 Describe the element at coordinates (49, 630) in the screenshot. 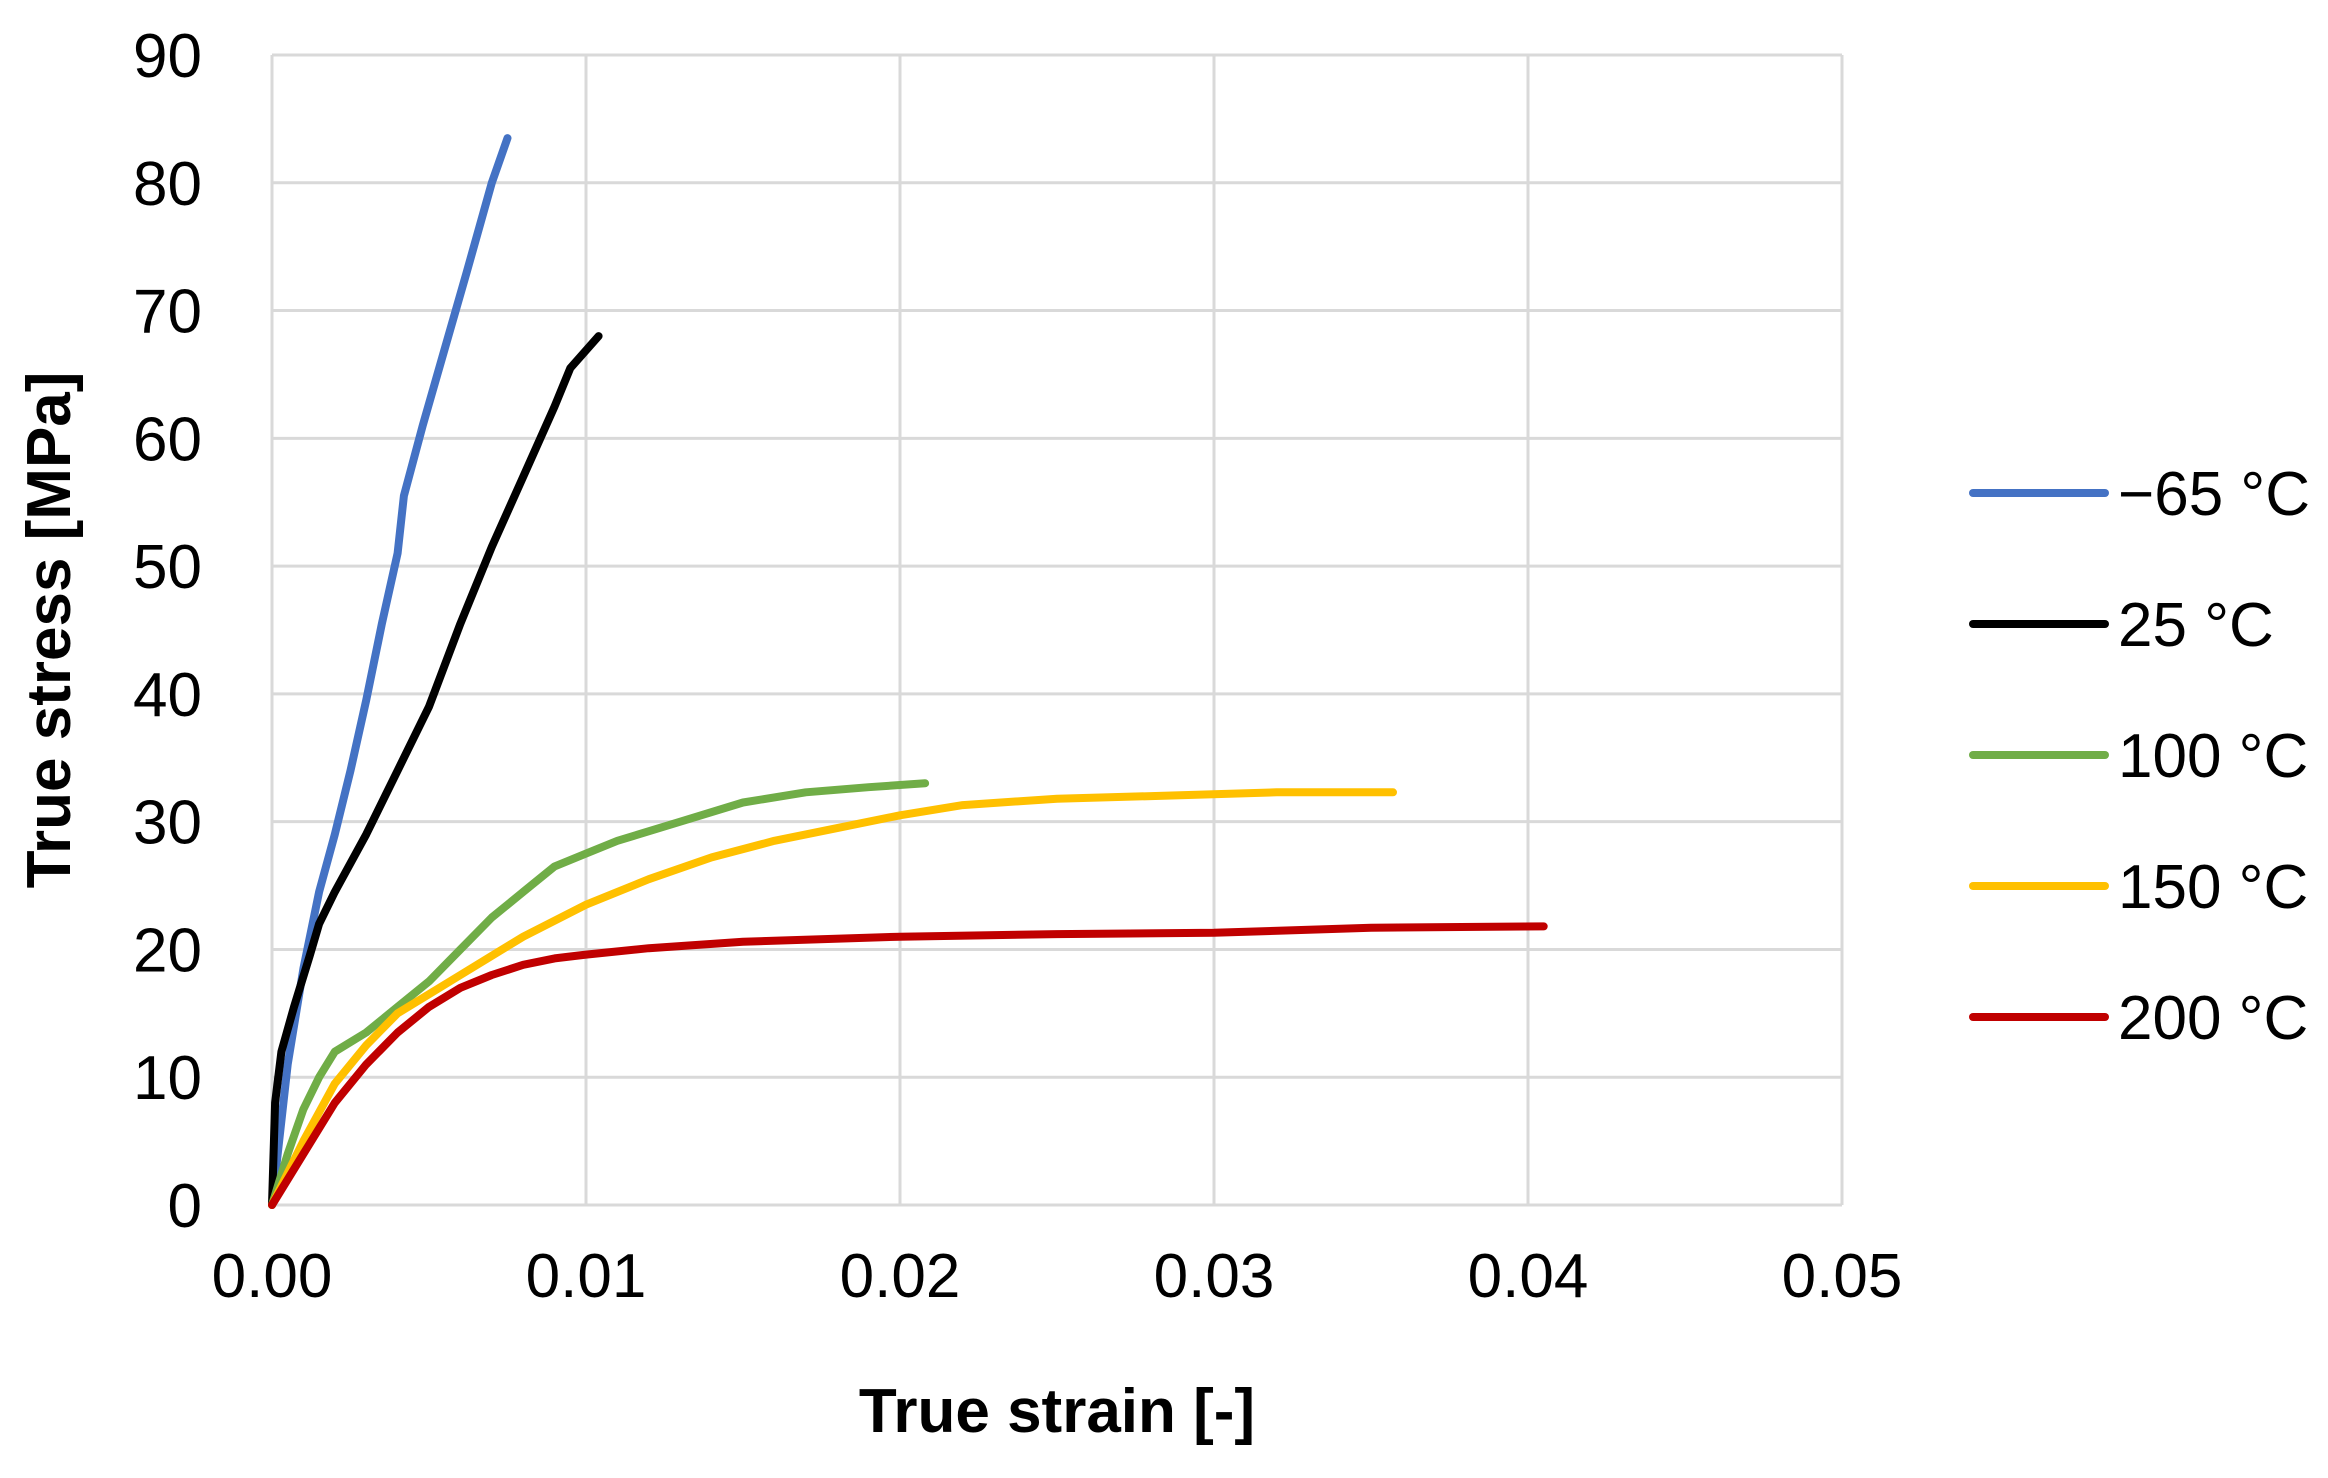

I see `y-axis-title: True stress [MPa]` at that location.